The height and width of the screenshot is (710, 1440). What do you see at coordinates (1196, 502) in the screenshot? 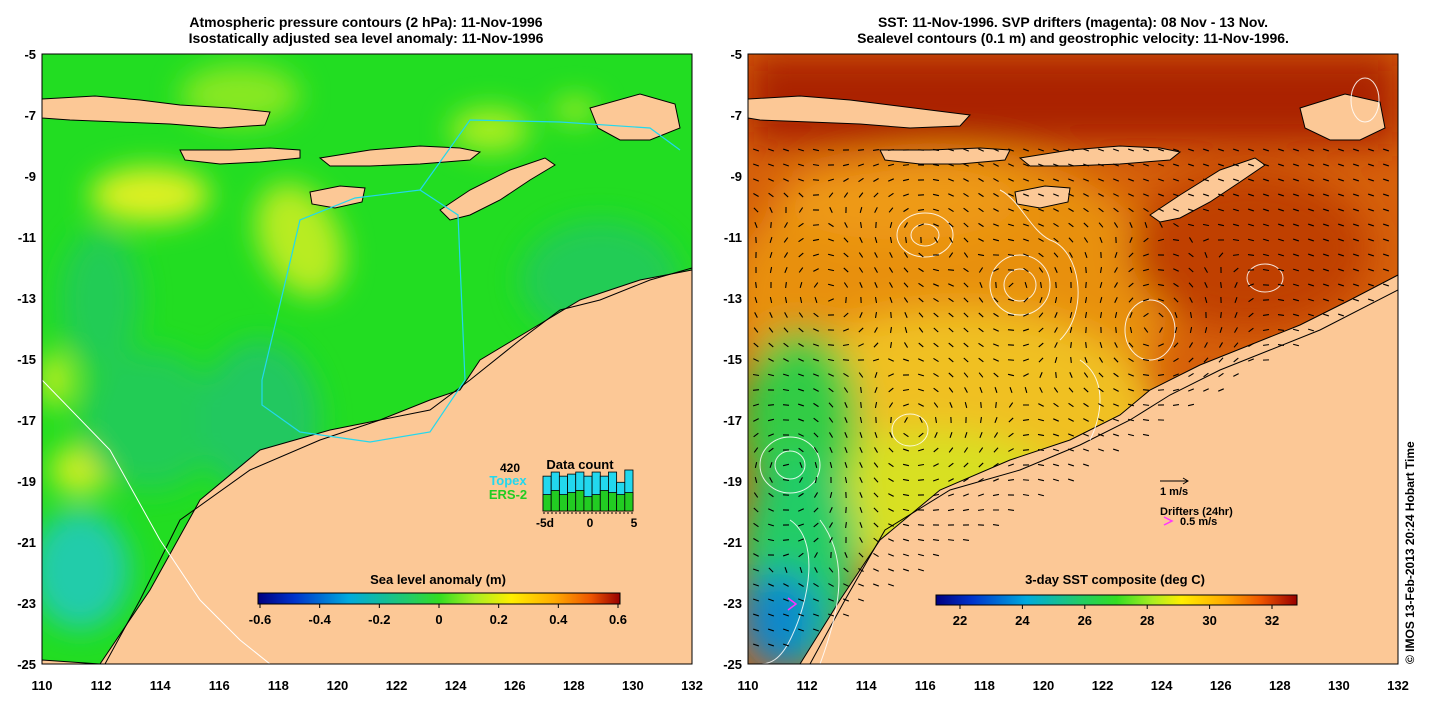
I see `velocity-legend: 1 m/s Drifters (24hr) 0.5 m/s` at bounding box center [1196, 502].